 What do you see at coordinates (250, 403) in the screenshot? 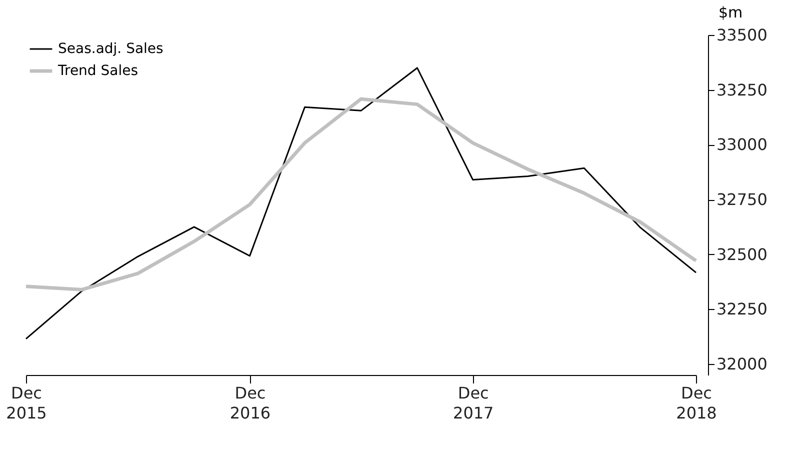
I see `x-tick-label: Dec 2016` at bounding box center [250, 403].